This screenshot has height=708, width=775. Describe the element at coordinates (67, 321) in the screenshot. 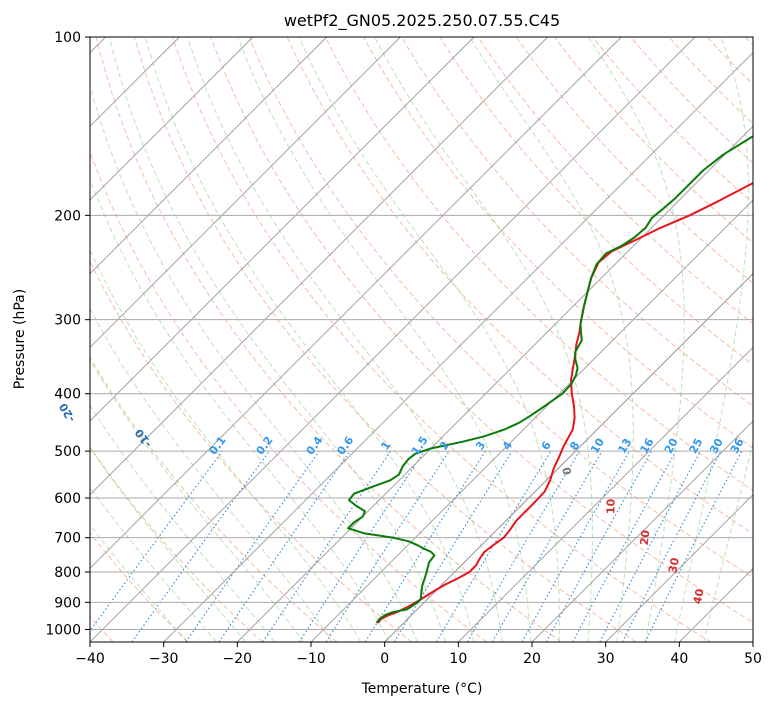

I see `y-tick-label: 300` at that location.